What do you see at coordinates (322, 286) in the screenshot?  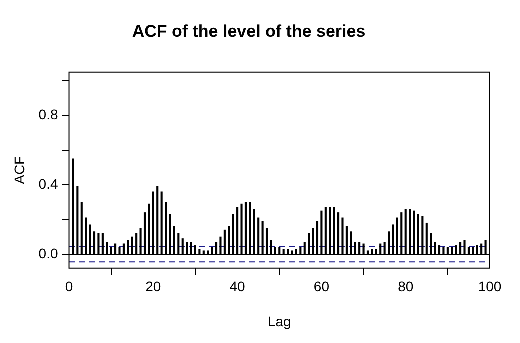 I see `x-tick-label: 60` at bounding box center [322, 286].